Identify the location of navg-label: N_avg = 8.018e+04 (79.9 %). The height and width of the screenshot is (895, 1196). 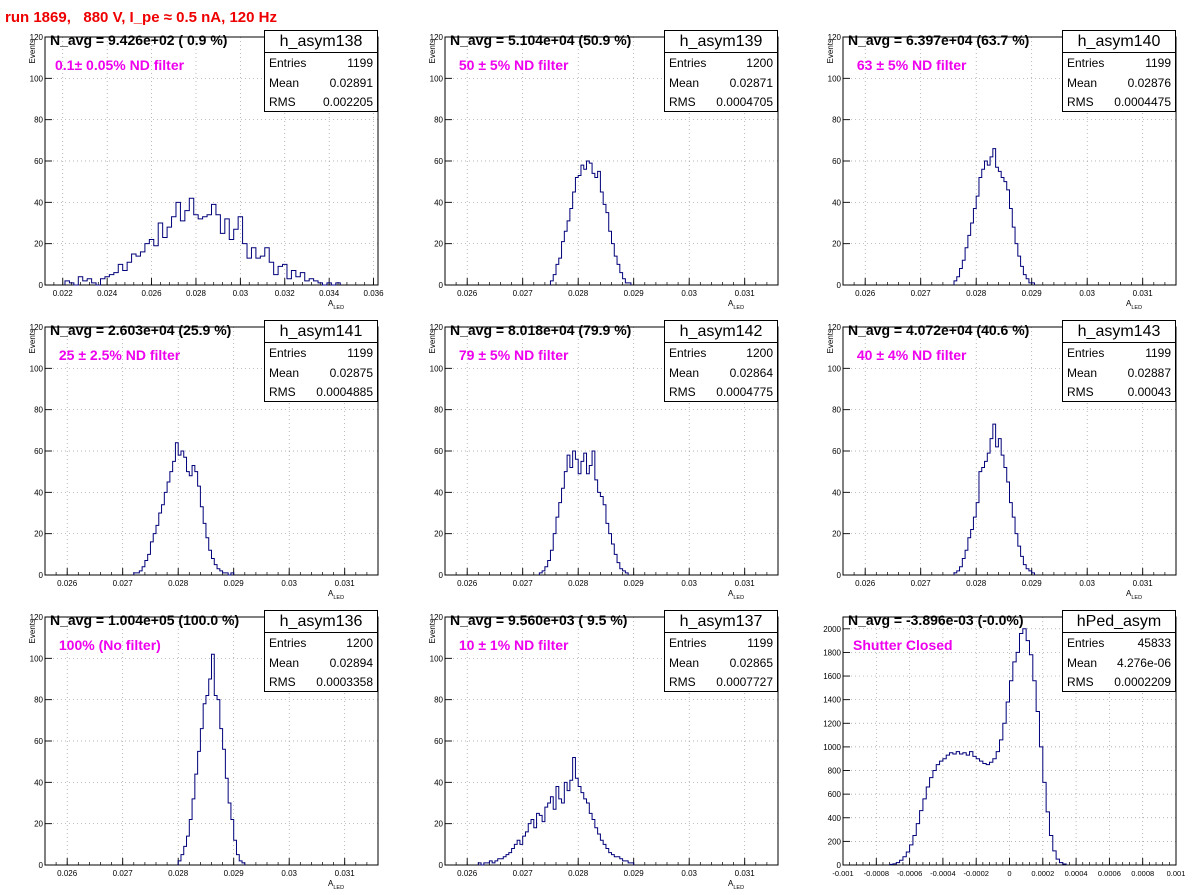
(541, 330).